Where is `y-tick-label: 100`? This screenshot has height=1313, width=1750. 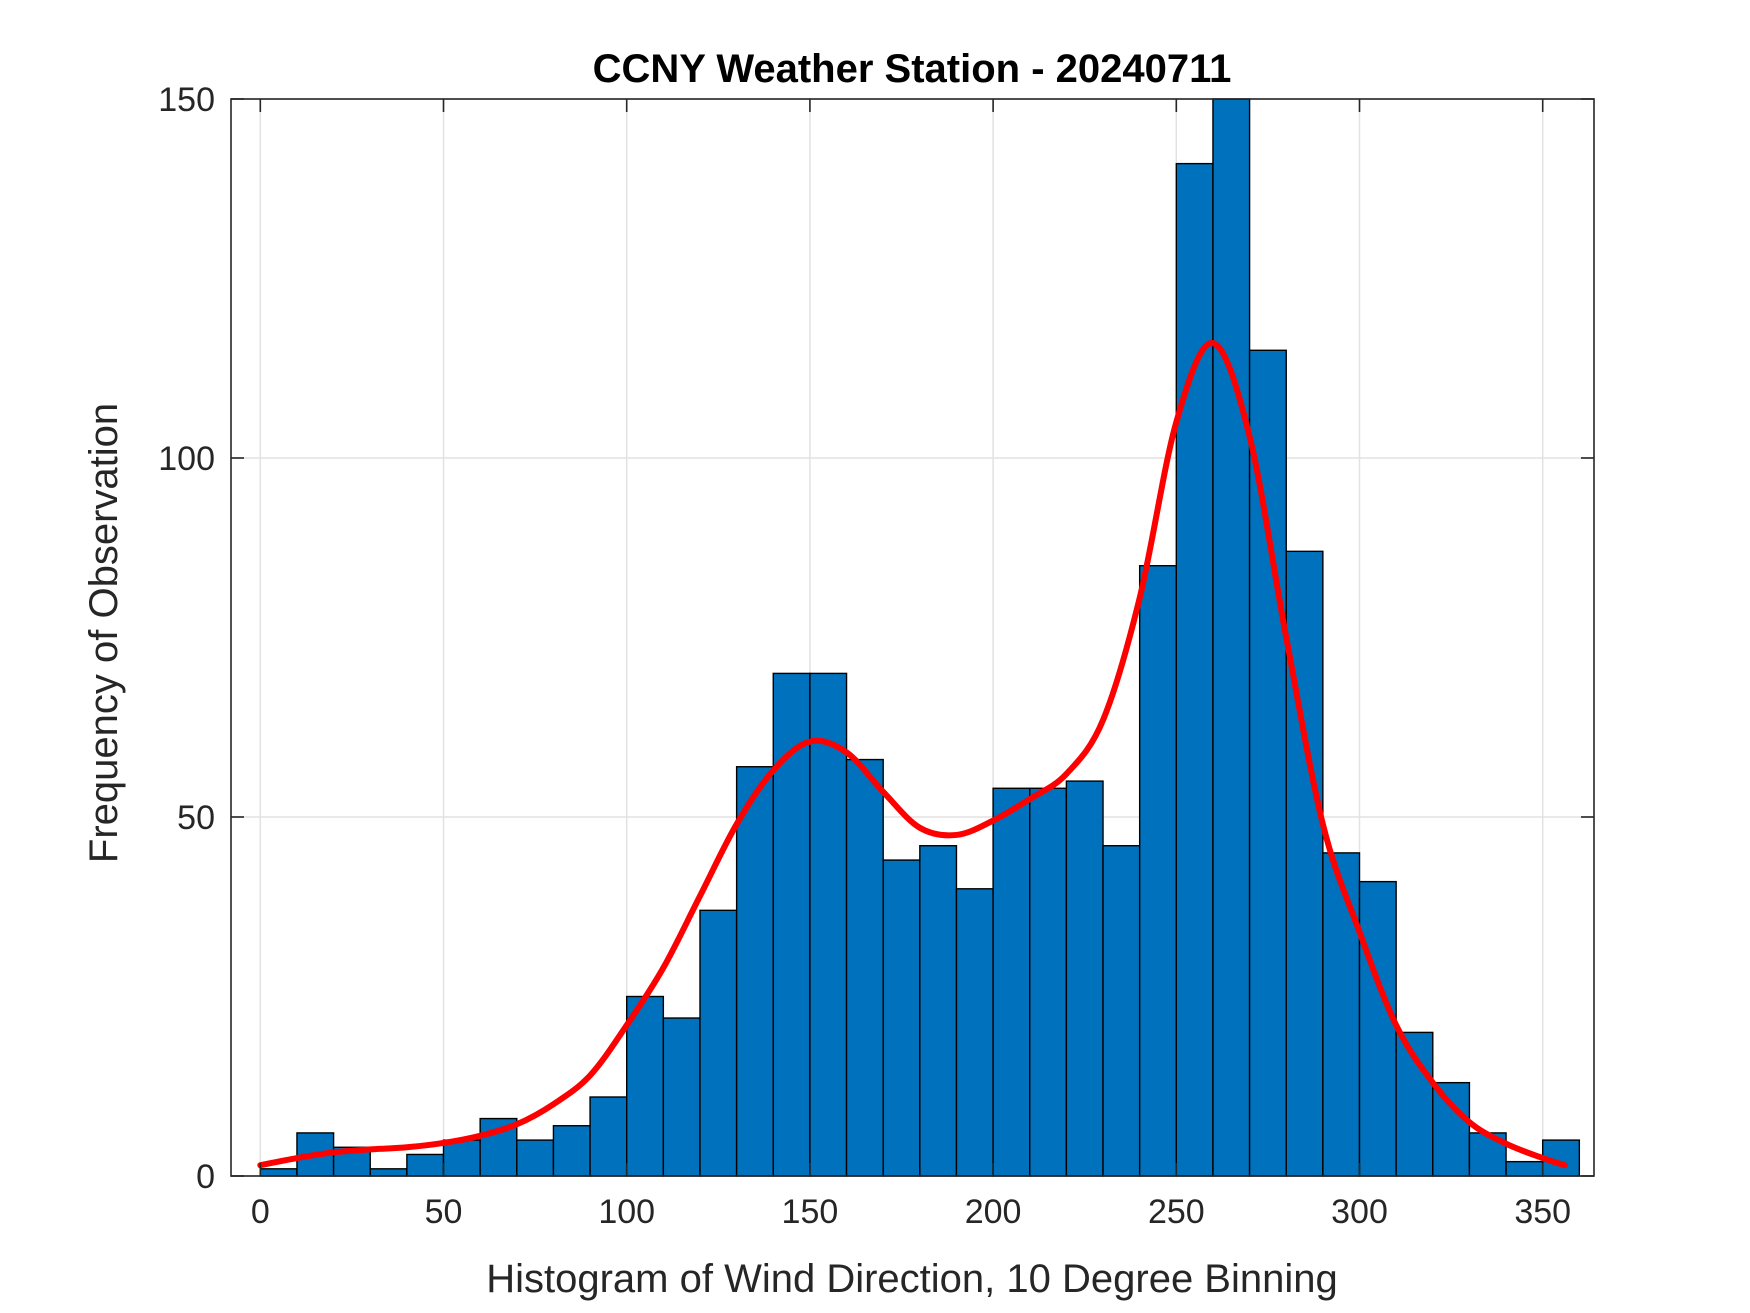 y-tick-label: 100 is located at coordinates (186, 459).